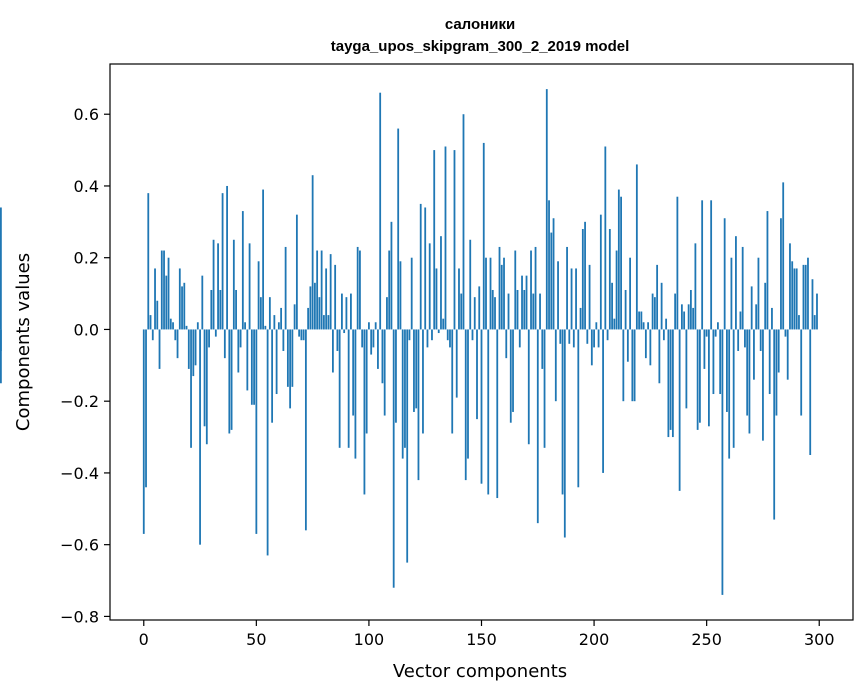 Image resolution: width=867 pixels, height=696 pixels. I want to click on y-tick-label: −0.2, so click(79, 401).